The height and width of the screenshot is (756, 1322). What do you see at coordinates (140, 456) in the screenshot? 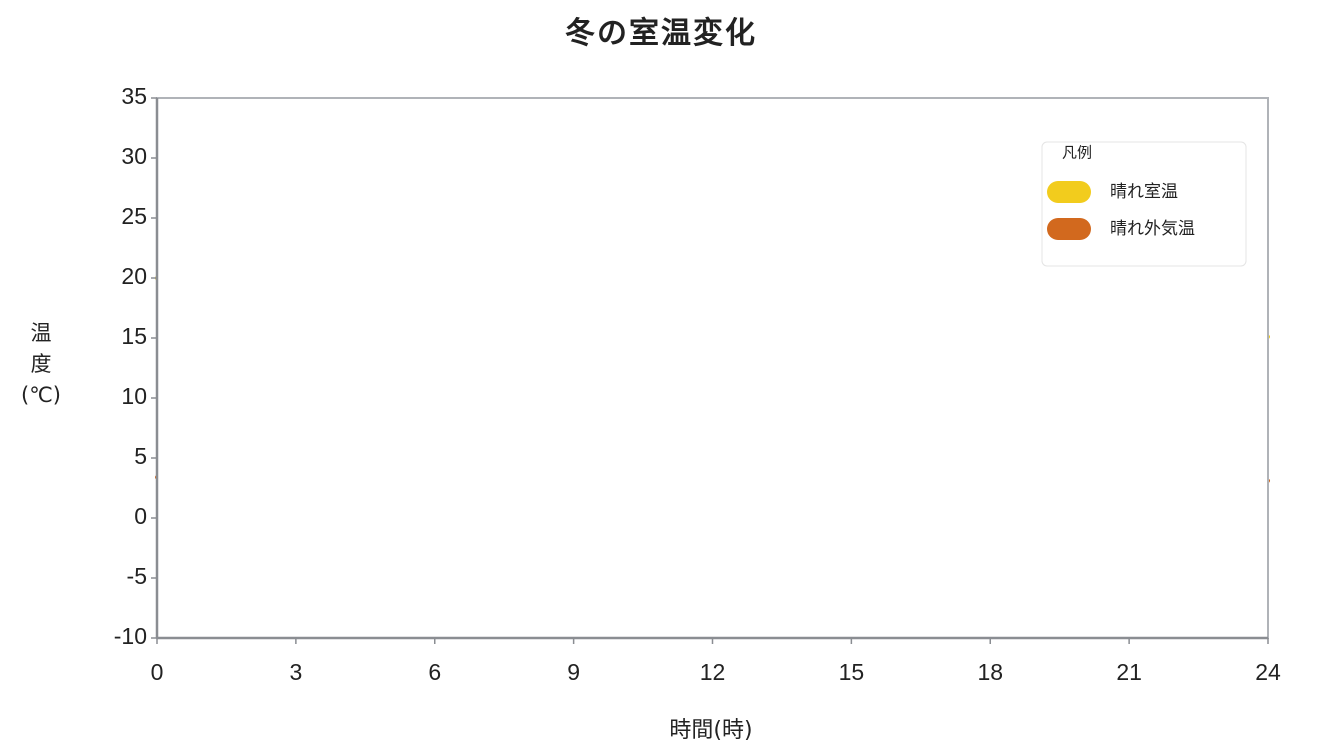
I see `y-tick-label: 5` at bounding box center [140, 456].